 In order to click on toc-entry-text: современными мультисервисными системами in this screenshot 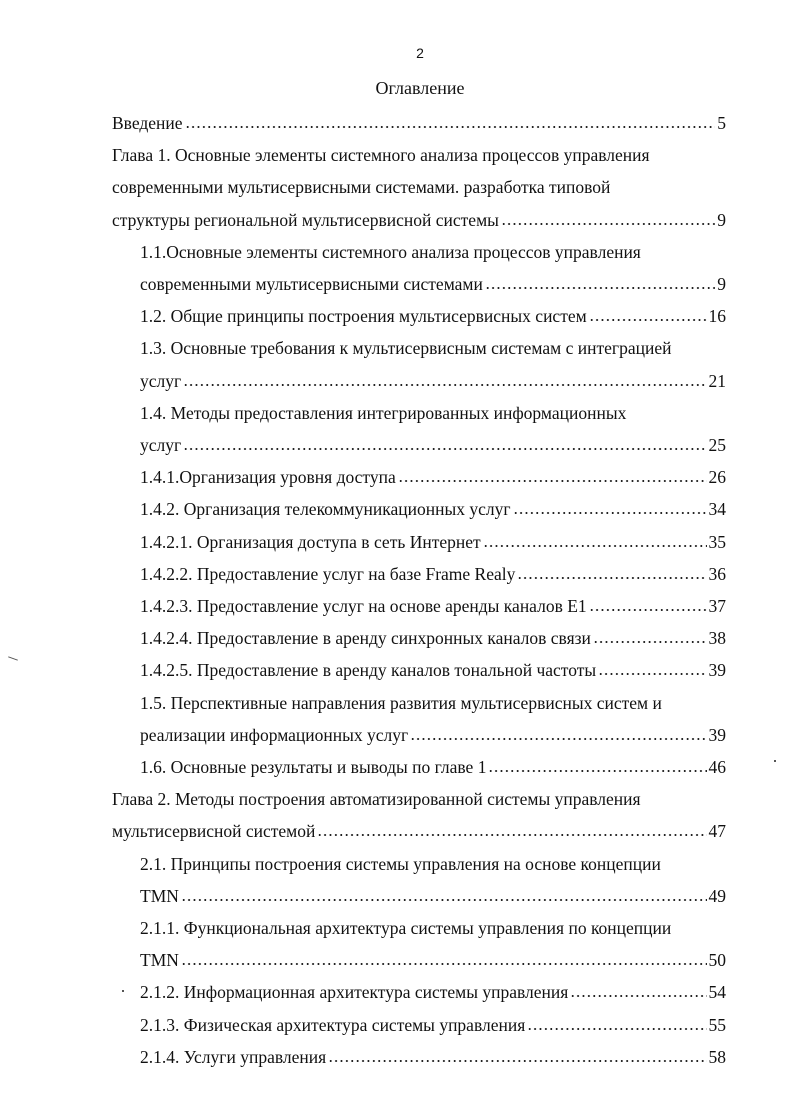, I will do `click(311, 284)`.